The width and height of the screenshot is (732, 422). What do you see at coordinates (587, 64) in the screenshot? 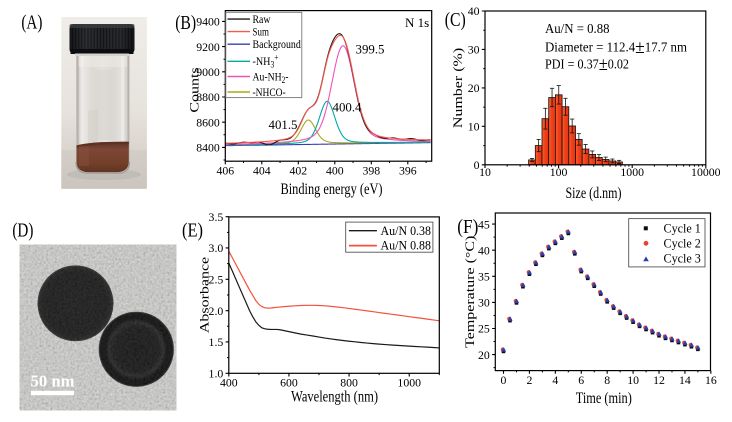
I see `svg-text: PDI = 0.37±0.02` at bounding box center [587, 64].